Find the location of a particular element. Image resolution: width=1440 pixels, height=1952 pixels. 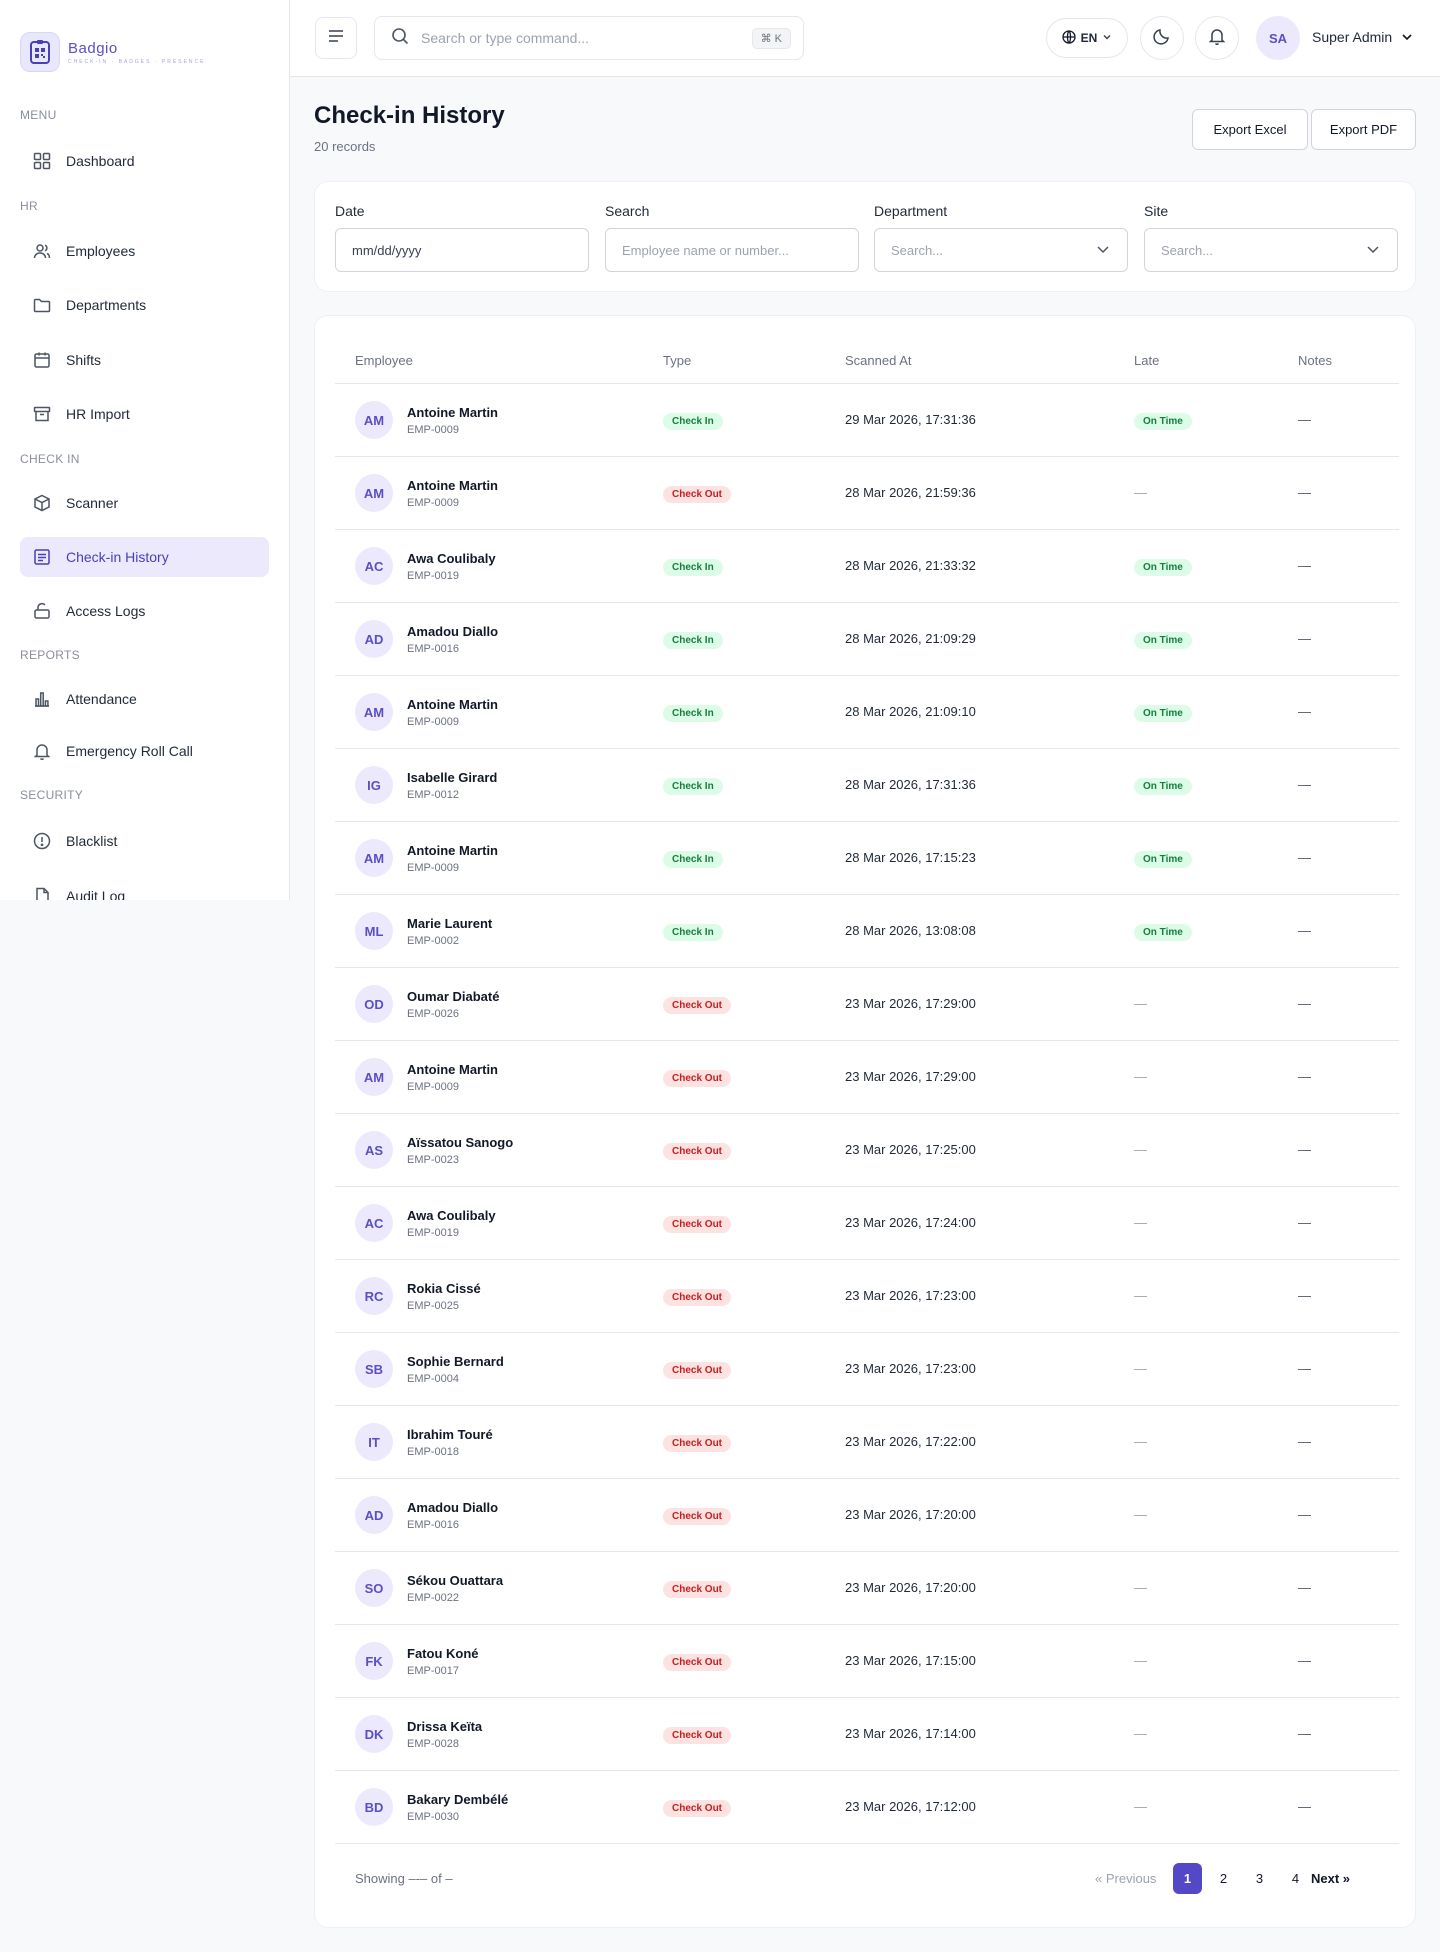

sidebar-item-access-logs: Access Logs is located at coordinates (144, 611).